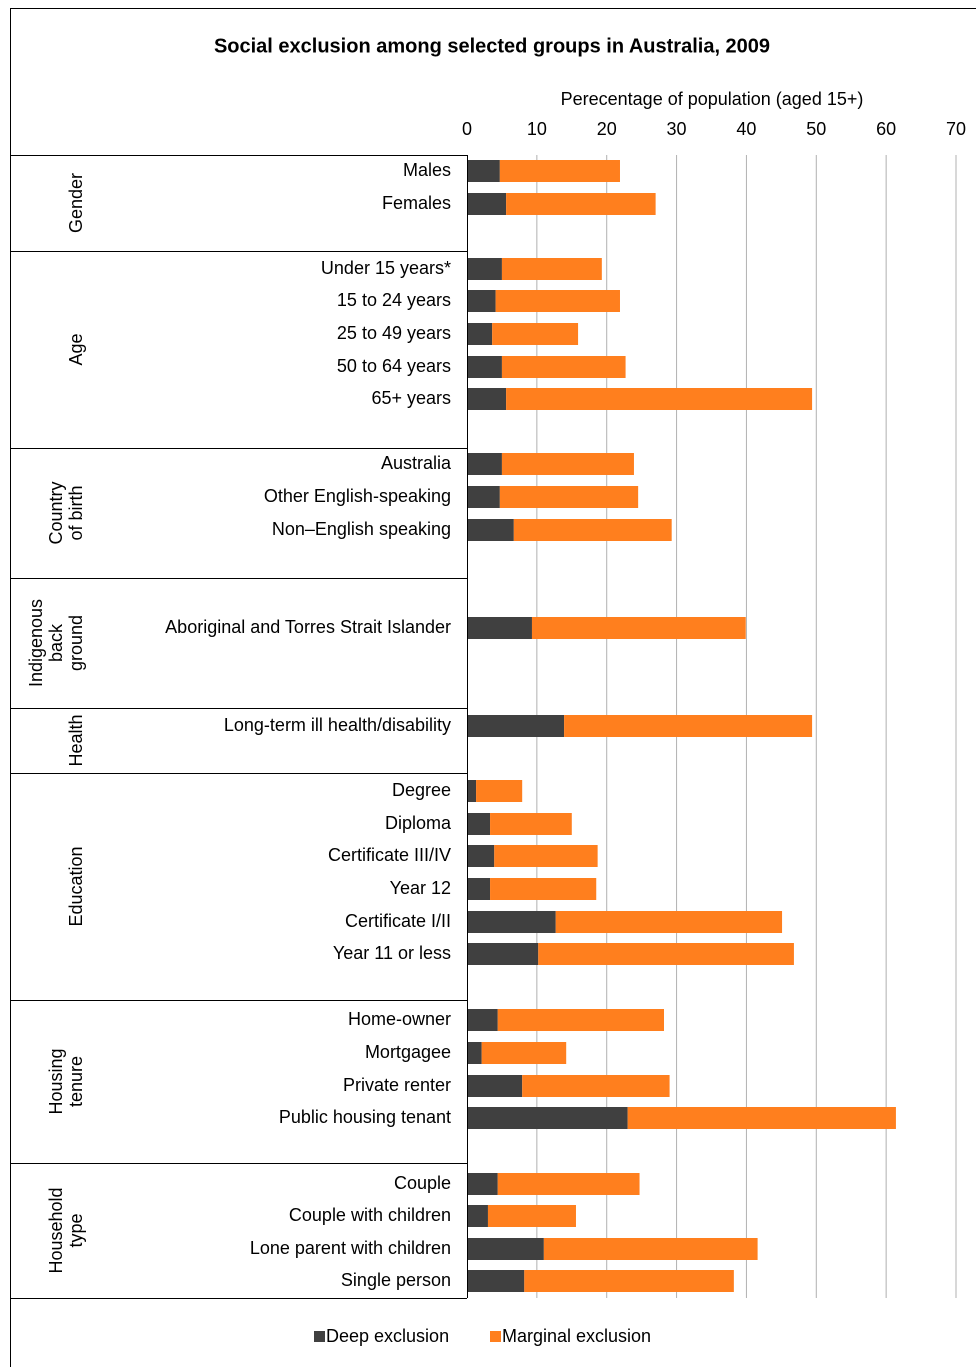  Describe the element at coordinates (416, 463) in the screenshot. I see `category-label: Australia` at that location.